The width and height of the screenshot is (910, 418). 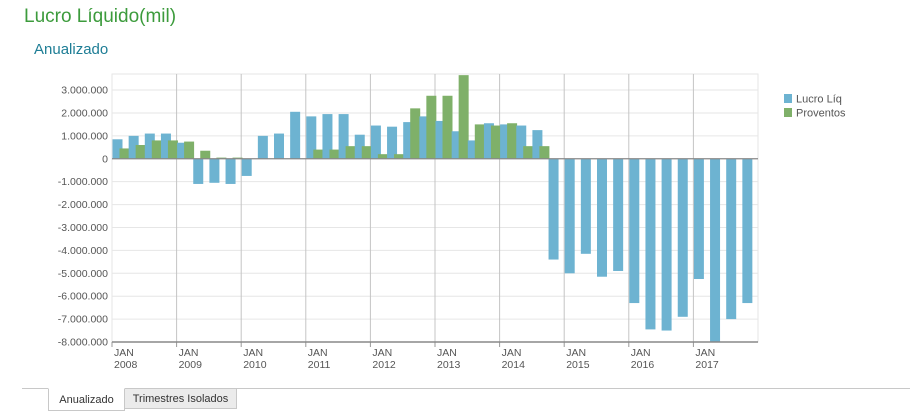 I want to click on tab-trimestres-isolados: Trimestres Isolados, so click(x=181, y=398).